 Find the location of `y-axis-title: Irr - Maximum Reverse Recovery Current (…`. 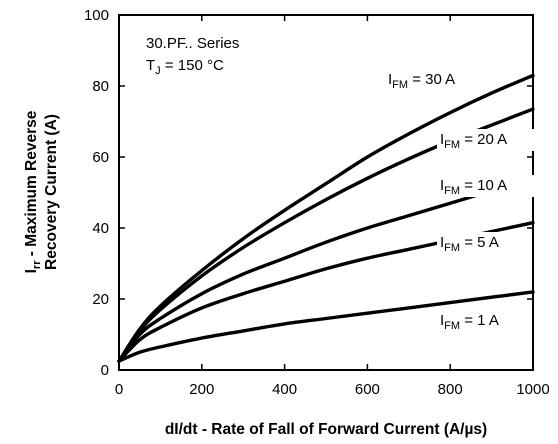

y-axis-title: Irr - Maximum Reverse Recovery Current (… is located at coordinates (41, 191).